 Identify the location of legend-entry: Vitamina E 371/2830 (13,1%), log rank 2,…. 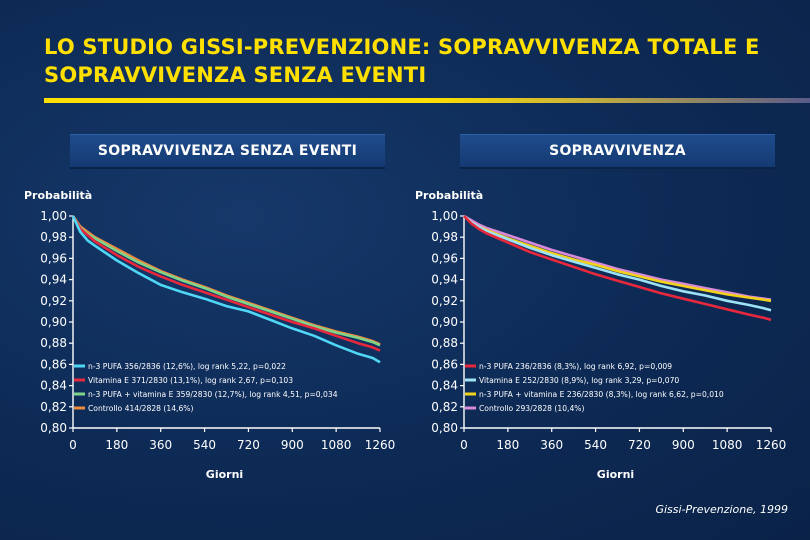
(190, 380).